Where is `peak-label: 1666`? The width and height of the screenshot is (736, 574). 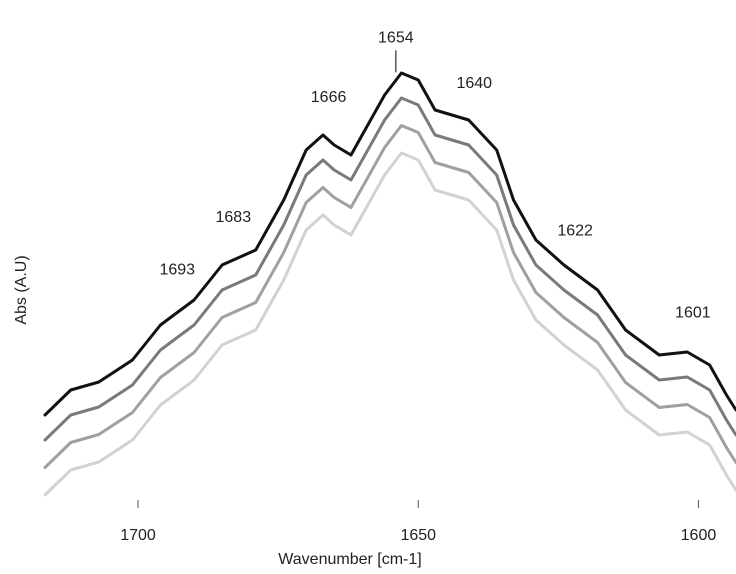
peak-label: 1666 is located at coordinates (329, 97).